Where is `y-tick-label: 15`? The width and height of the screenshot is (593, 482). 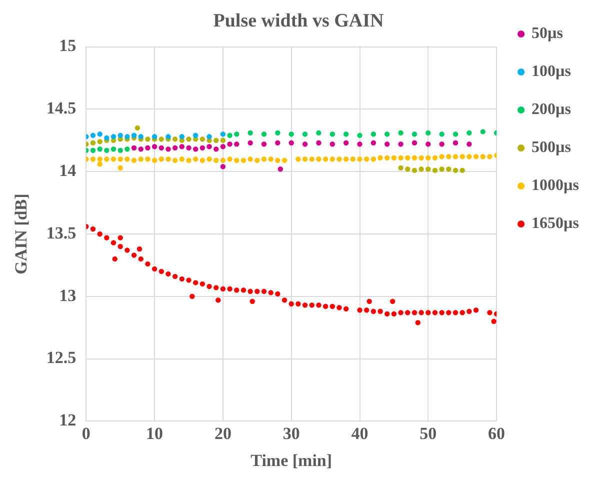 y-tick-label: 15 is located at coordinates (67, 46).